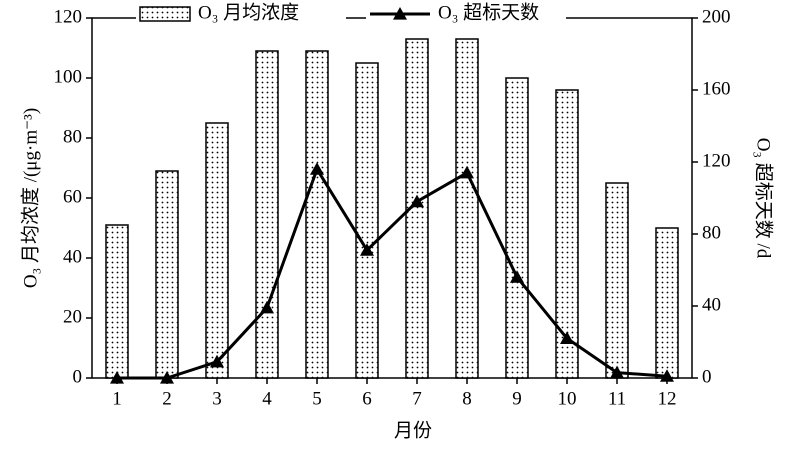  I want to click on y2-tick-label: 160, so click(716, 88).